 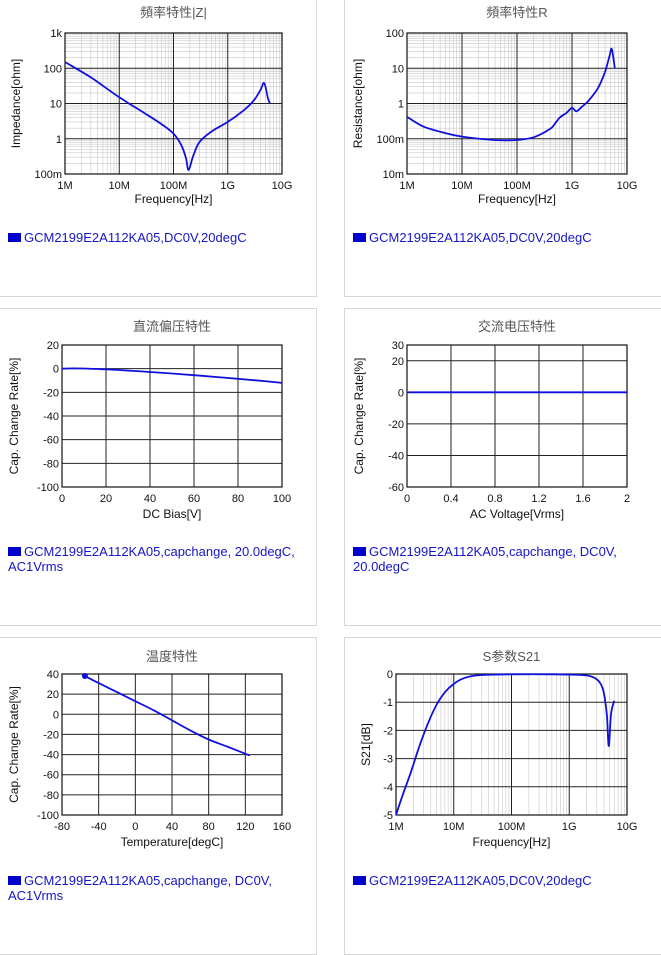 I want to click on x-tick-label: 0.8, so click(x=494, y=499).